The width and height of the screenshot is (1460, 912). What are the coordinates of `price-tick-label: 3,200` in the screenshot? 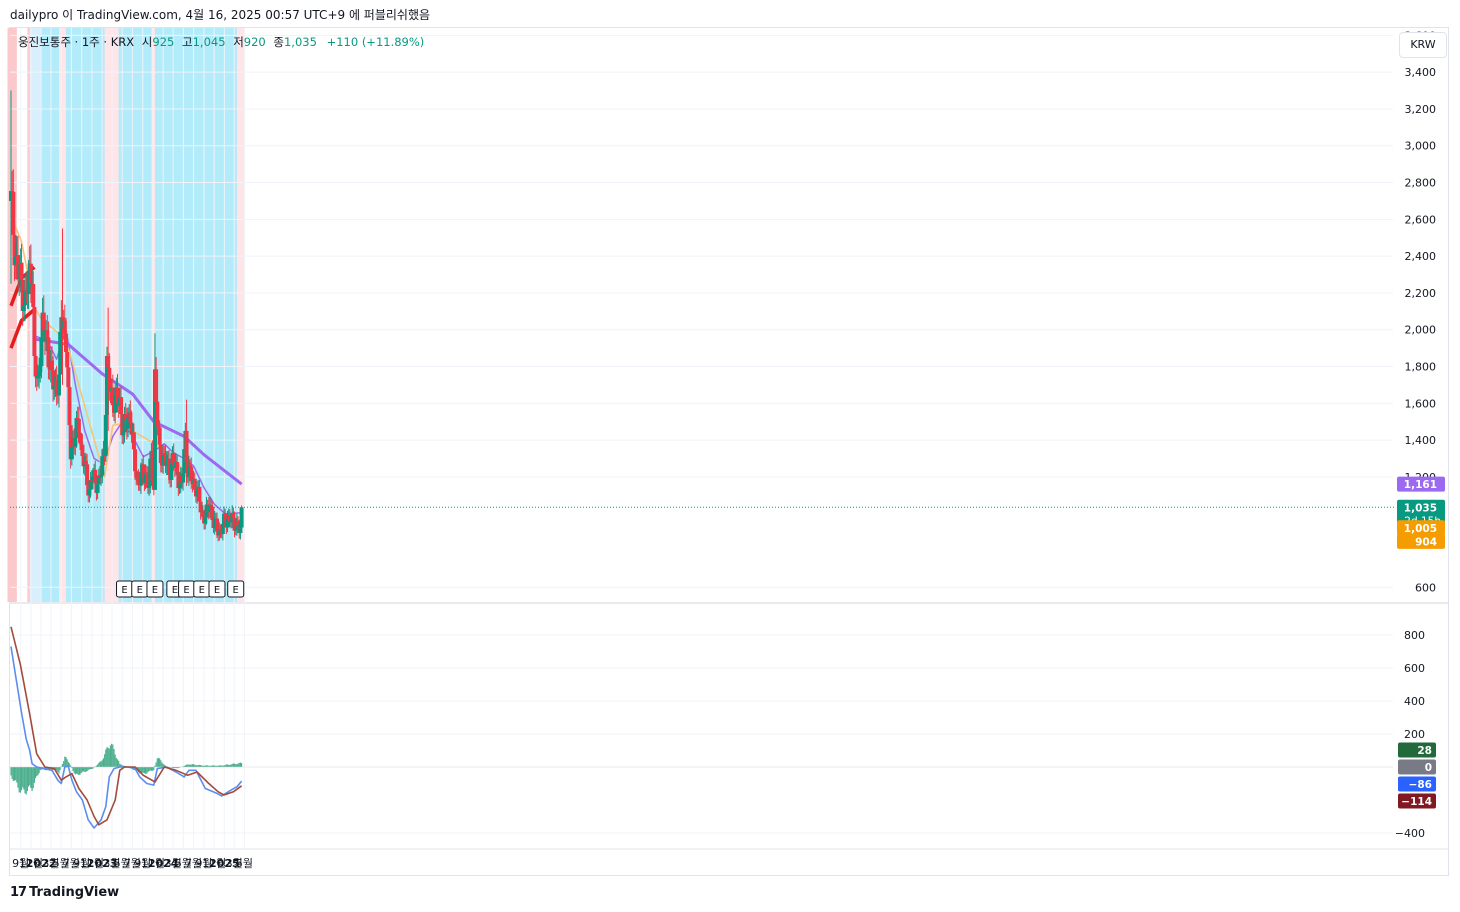 It's located at (1421, 109).